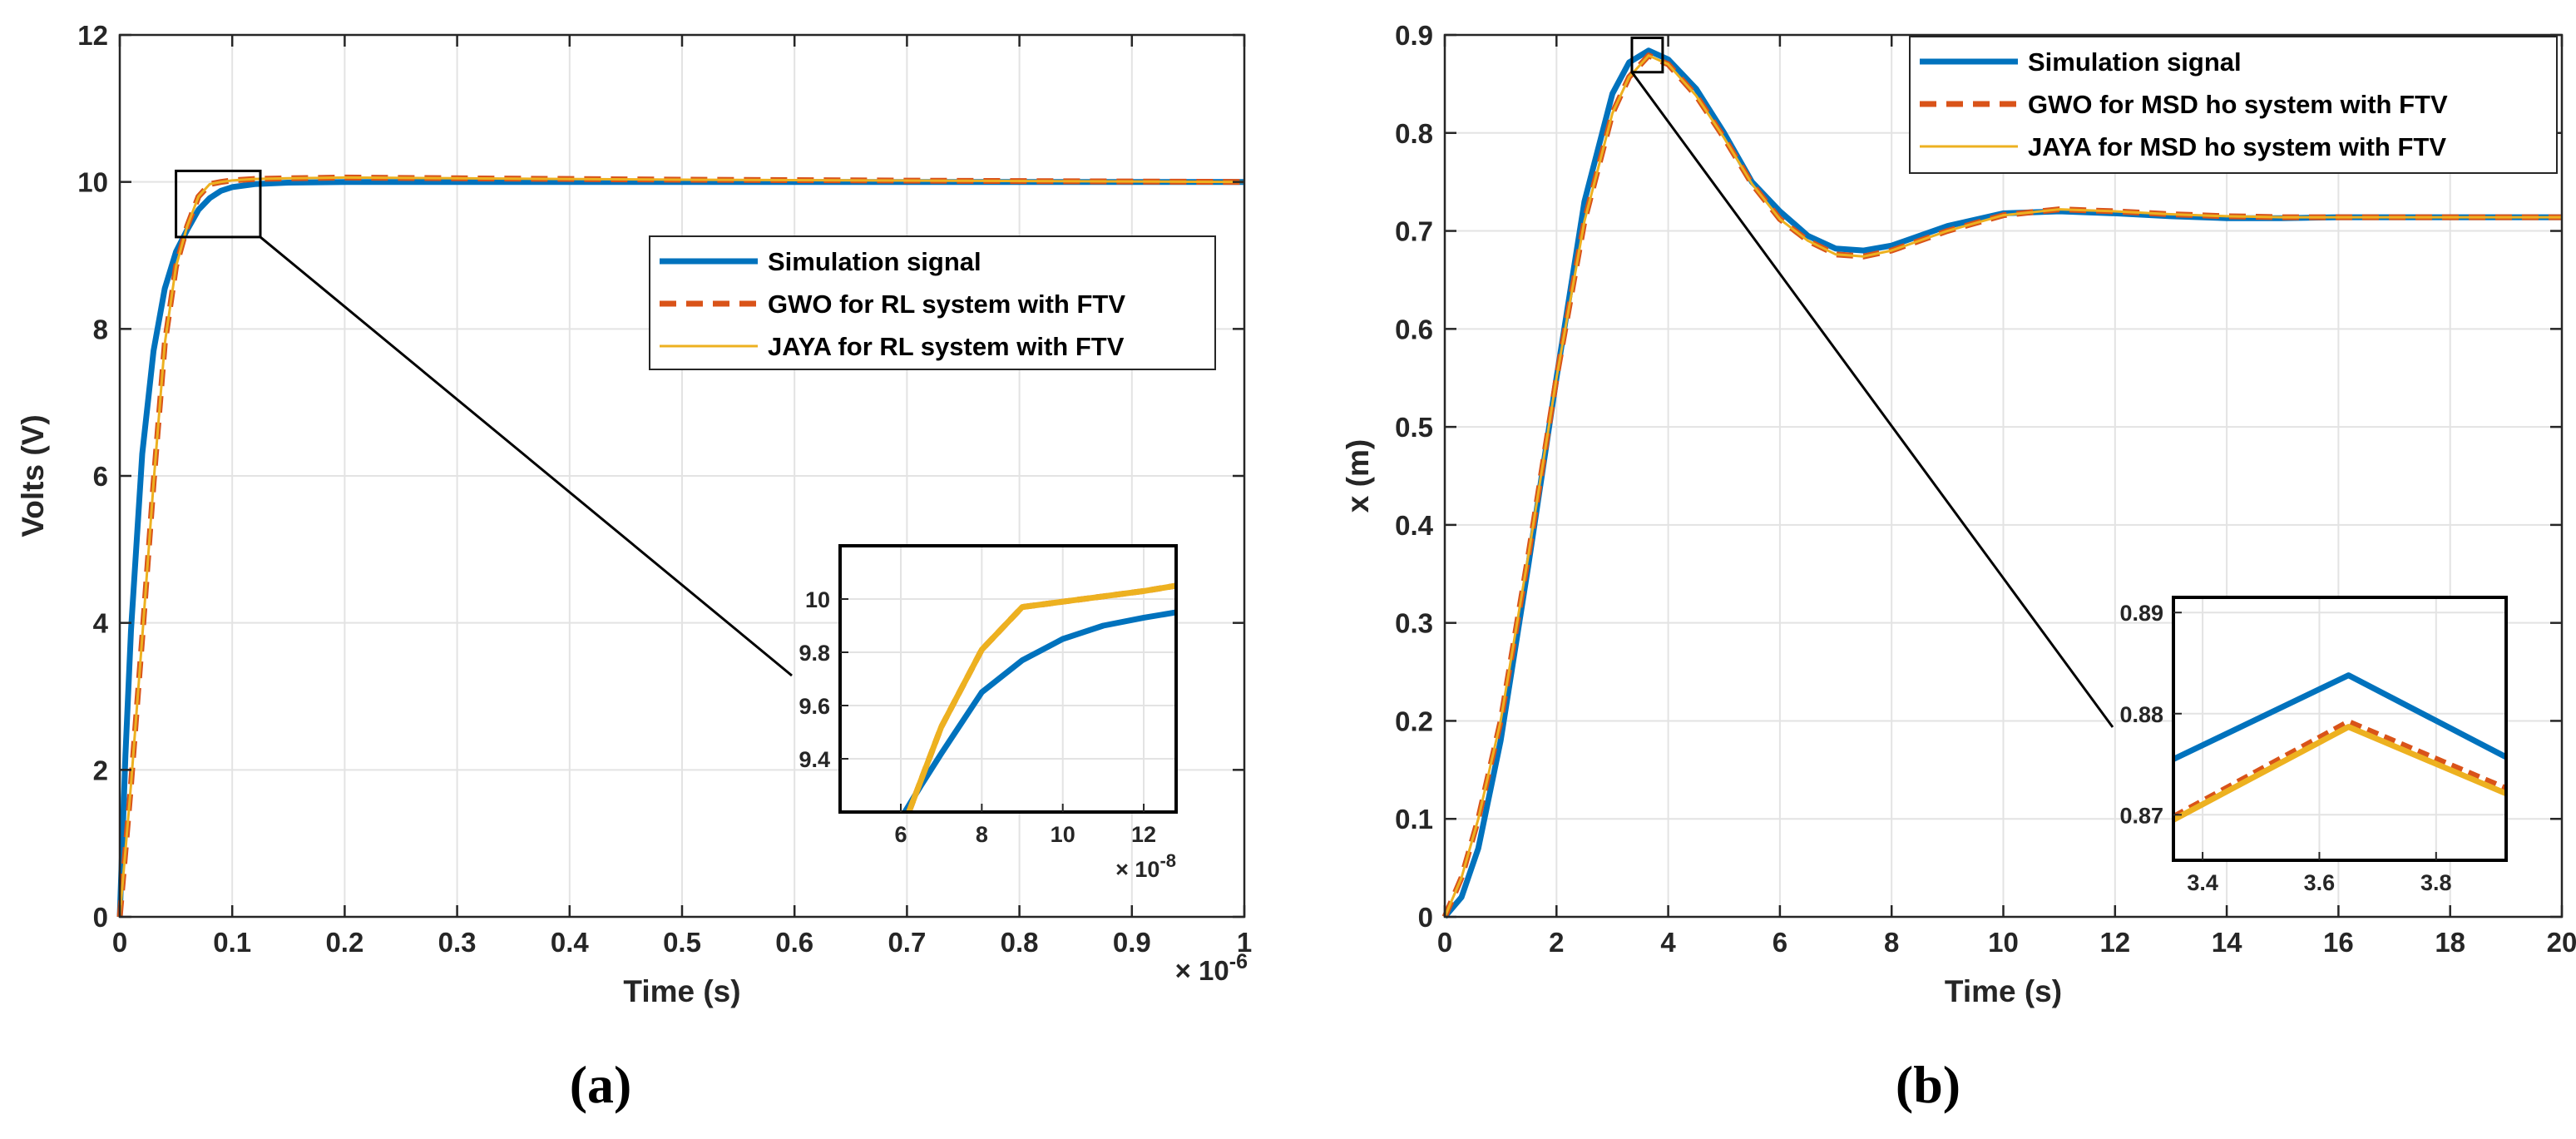 This screenshot has height=1139, width=2576. What do you see at coordinates (33, 475) in the screenshot?
I see `y-axis-label: Volts (V)` at bounding box center [33, 475].